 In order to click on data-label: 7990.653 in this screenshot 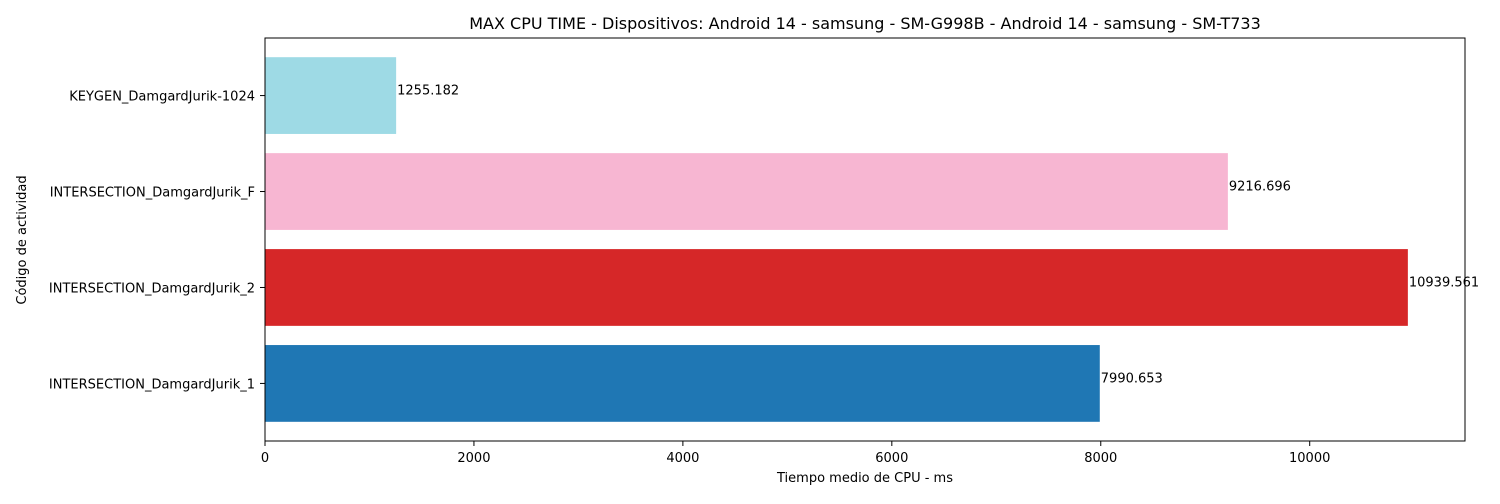, I will do `click(1132, 378)`.